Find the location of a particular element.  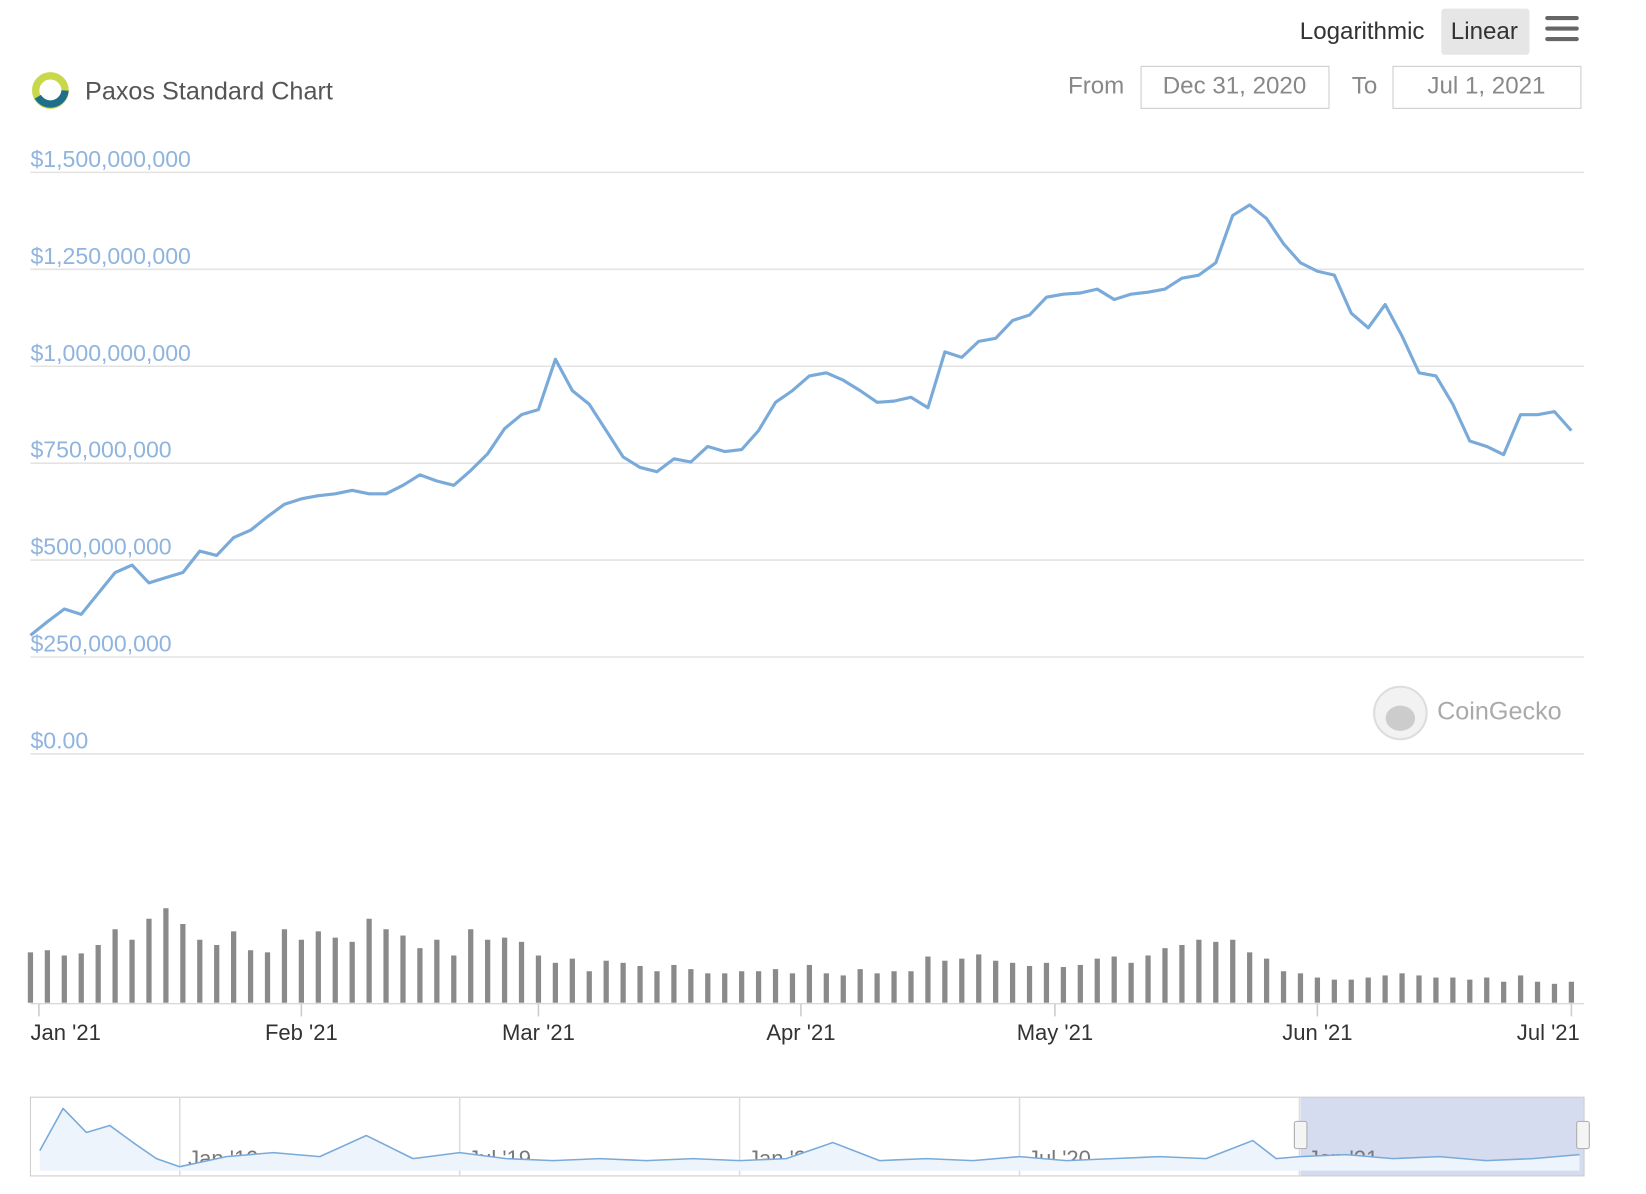

from-date: Dec 31, 2020 is located at coordinates (1235, 86).